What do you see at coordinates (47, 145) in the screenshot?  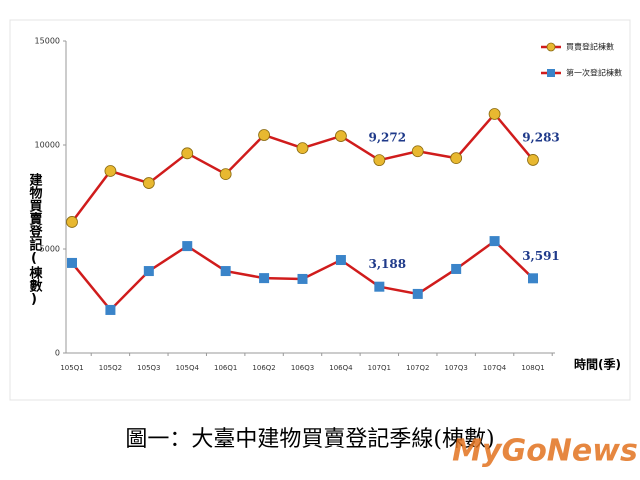 I see `y-tick-label: 10000` at bounding box center [47, 145].